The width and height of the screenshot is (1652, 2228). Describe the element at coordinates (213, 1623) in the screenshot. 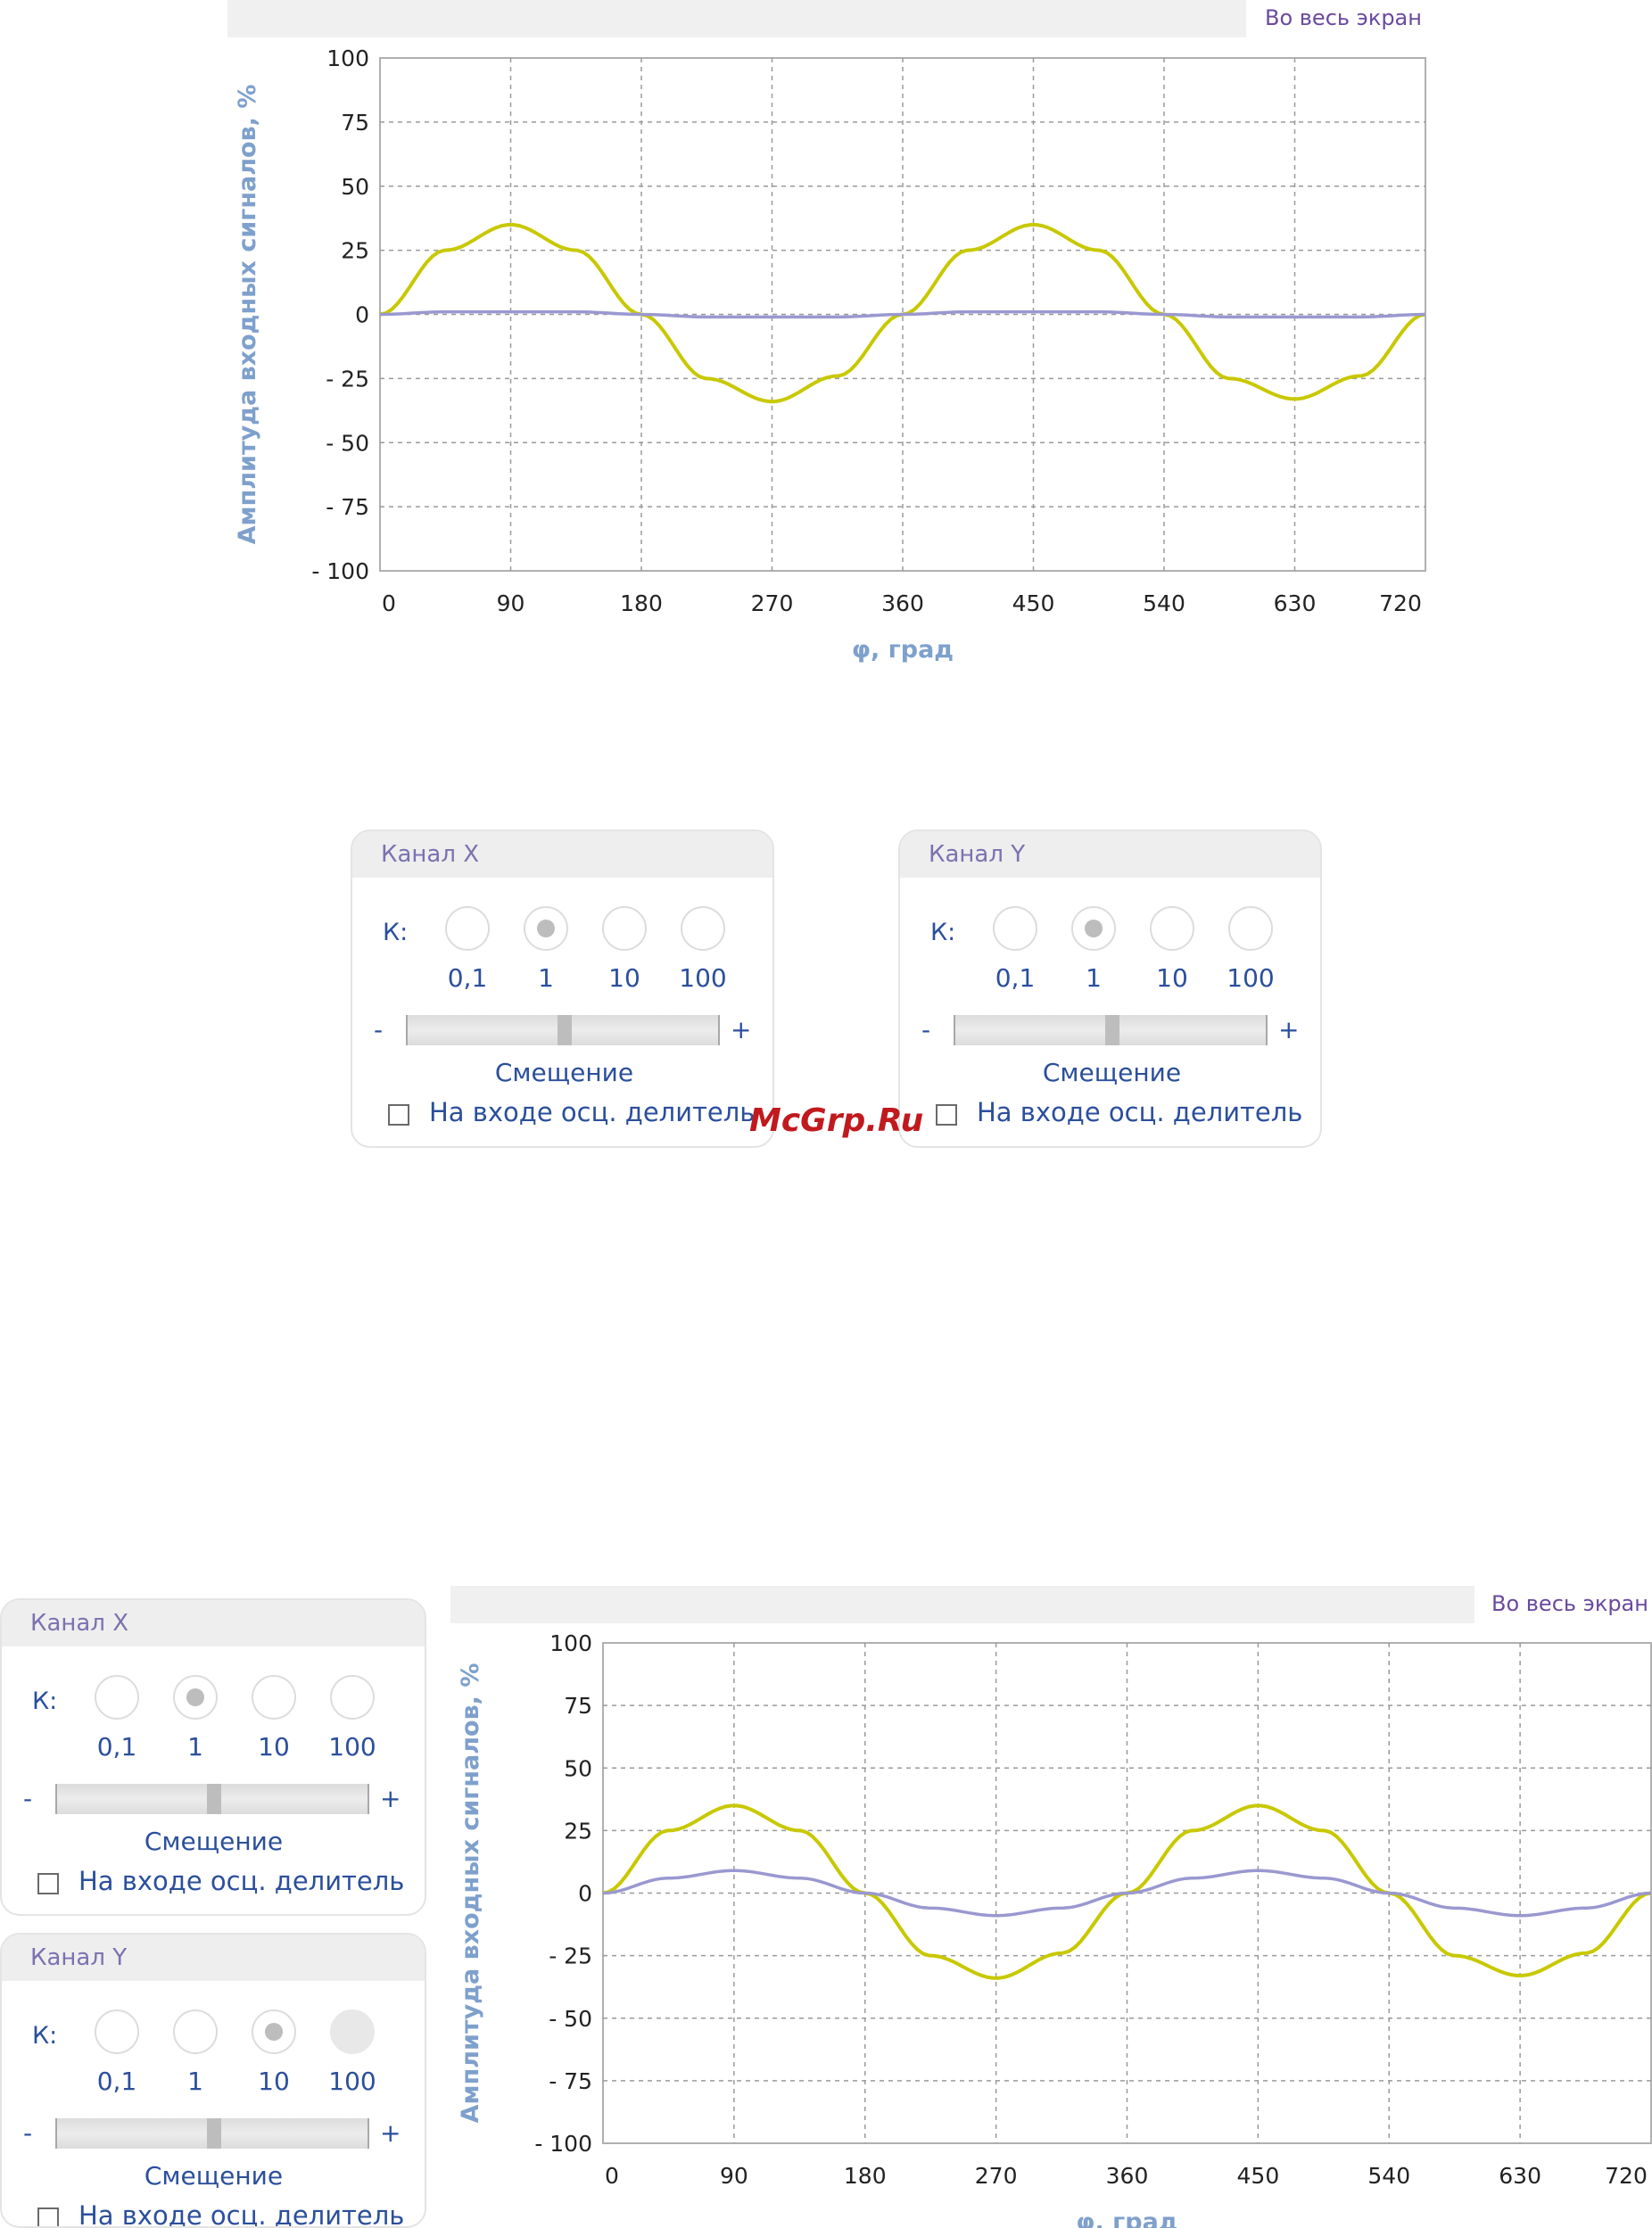

I see `panel-title: Канал X` at that location.